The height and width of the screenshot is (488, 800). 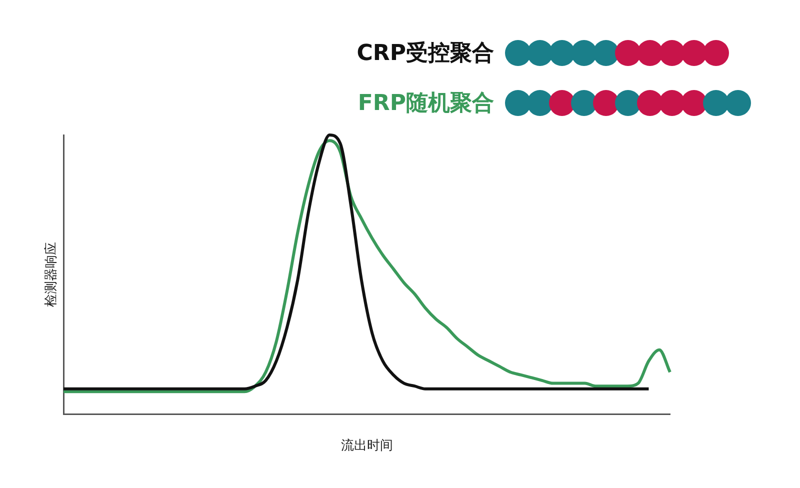 What do you see at coordinates (51, 274) in the screenshot?
I see `y-axis-title: 检测器响应` at bounding box center [51, 274].